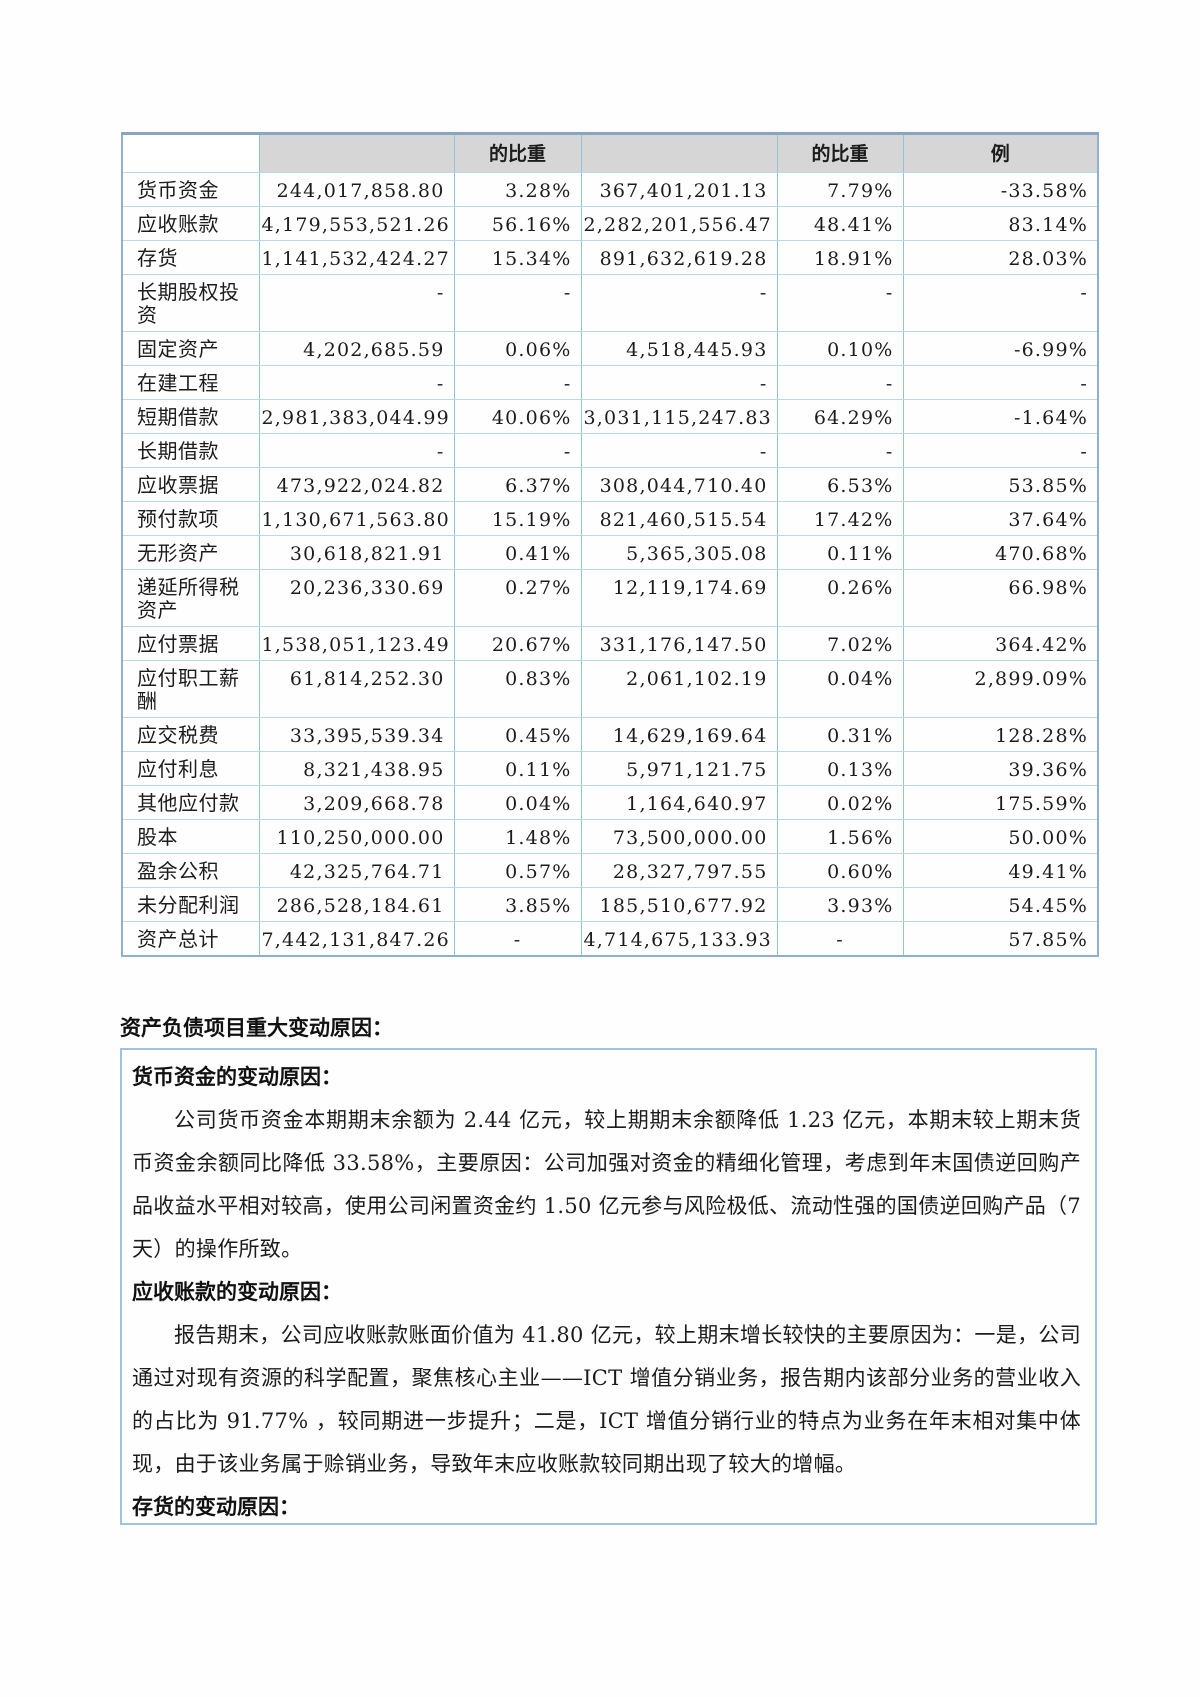 Image resolution: width=1200 pixels, height=1697 pixels. Describe the element at coordinates (517, 189) in the screenshot. I see `cell-ratio-now: 3.28%` at that location.